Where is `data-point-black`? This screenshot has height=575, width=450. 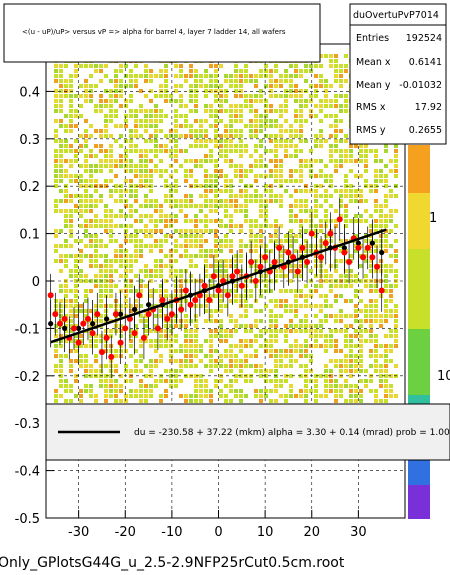 data-point-black is located at coordinates (93, 324).